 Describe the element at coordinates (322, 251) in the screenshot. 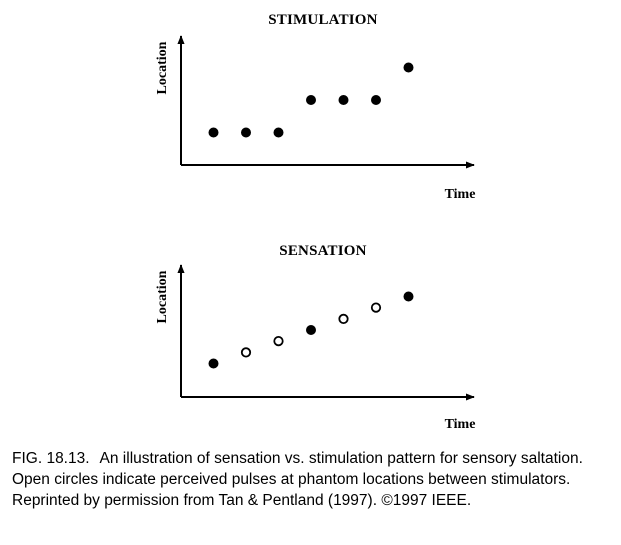

I see `sensation-title: SENSATION` at that location.